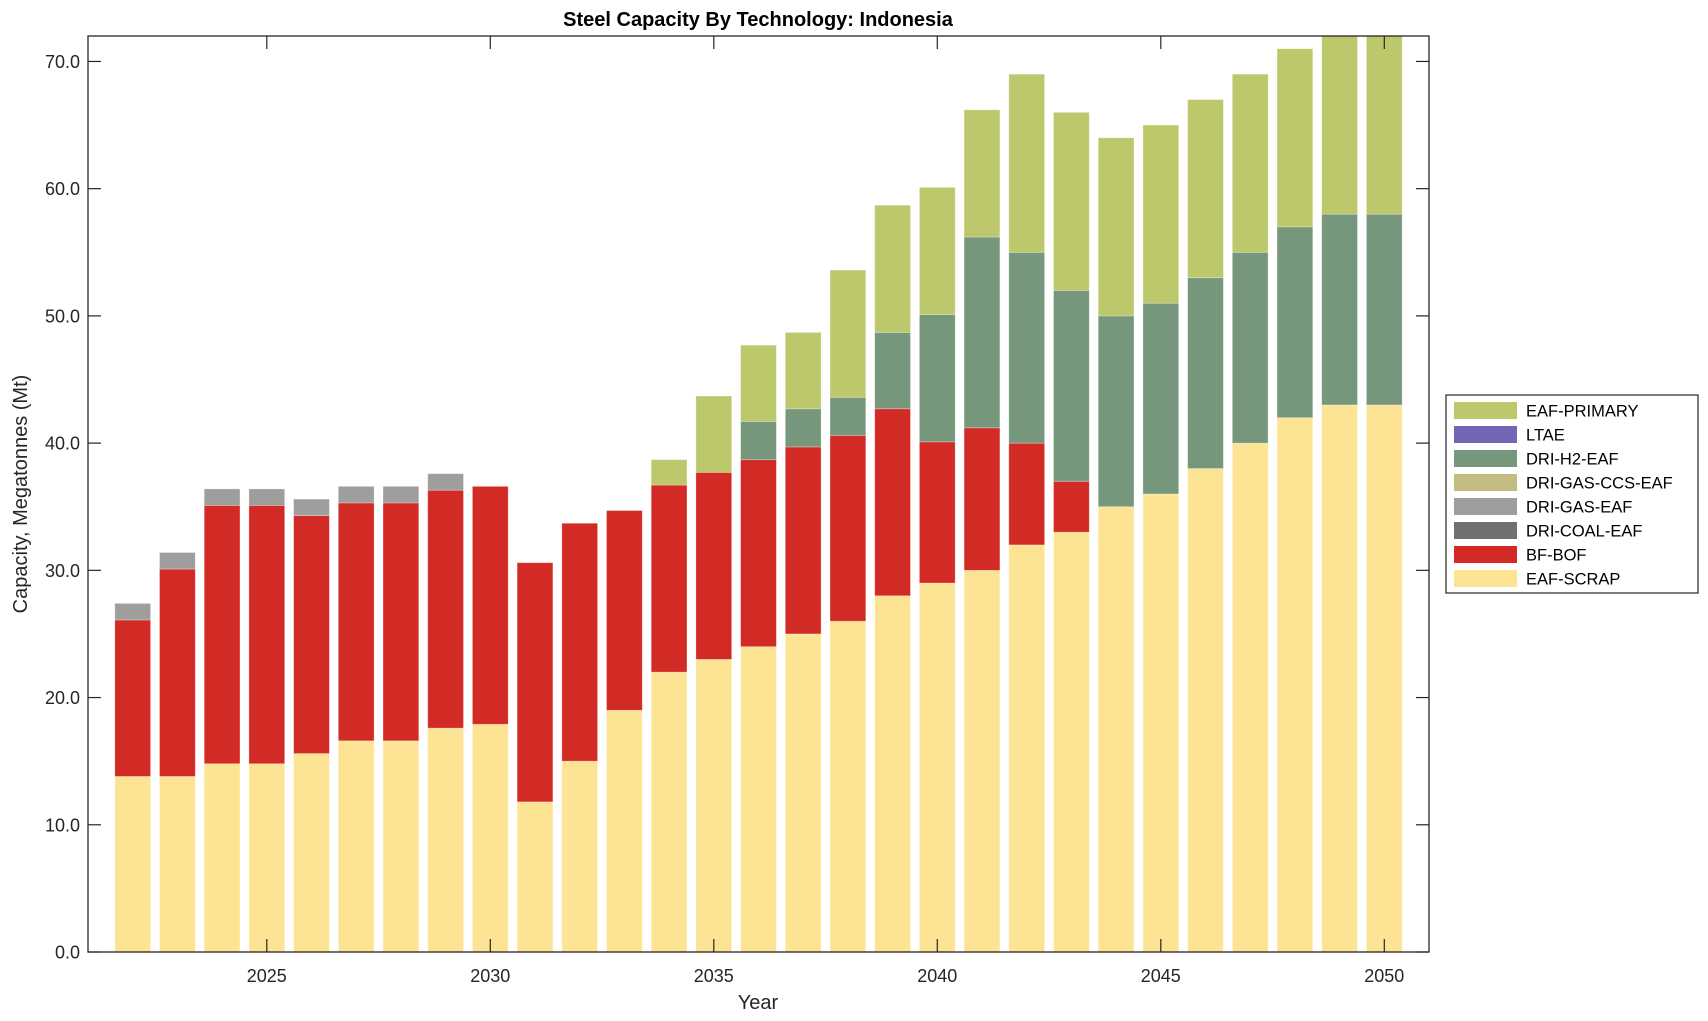 The height and width of the screenshot is (1021, 1708). Describe the element at coordinates (1295, 684) in the screenshot. I see `bar-eaf-scrap-2048` at that location.